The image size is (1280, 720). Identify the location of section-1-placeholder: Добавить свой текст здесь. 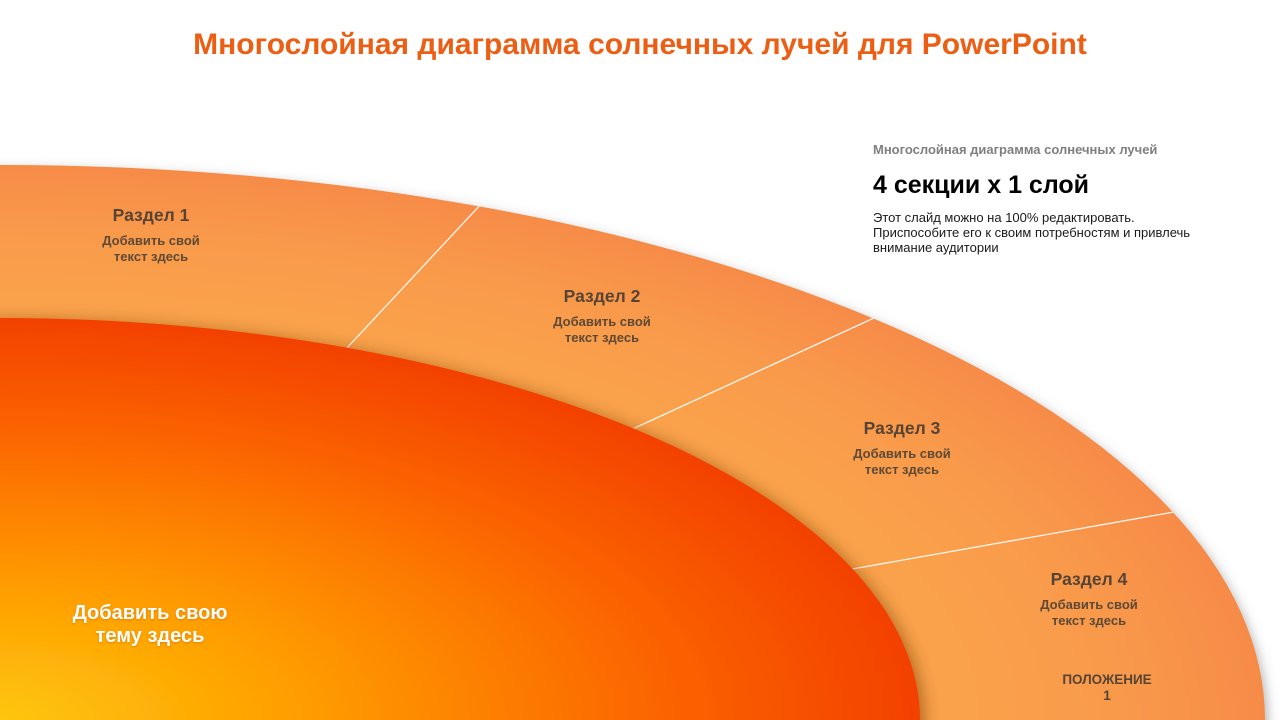
(151, 248).